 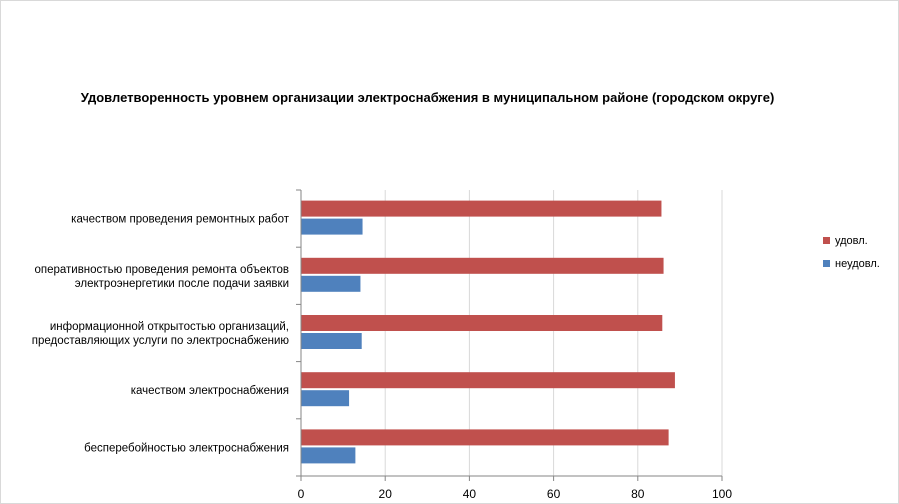 I want to click on category-label: электроэнергетики после подачи заявки, so click(x=182, y=284).